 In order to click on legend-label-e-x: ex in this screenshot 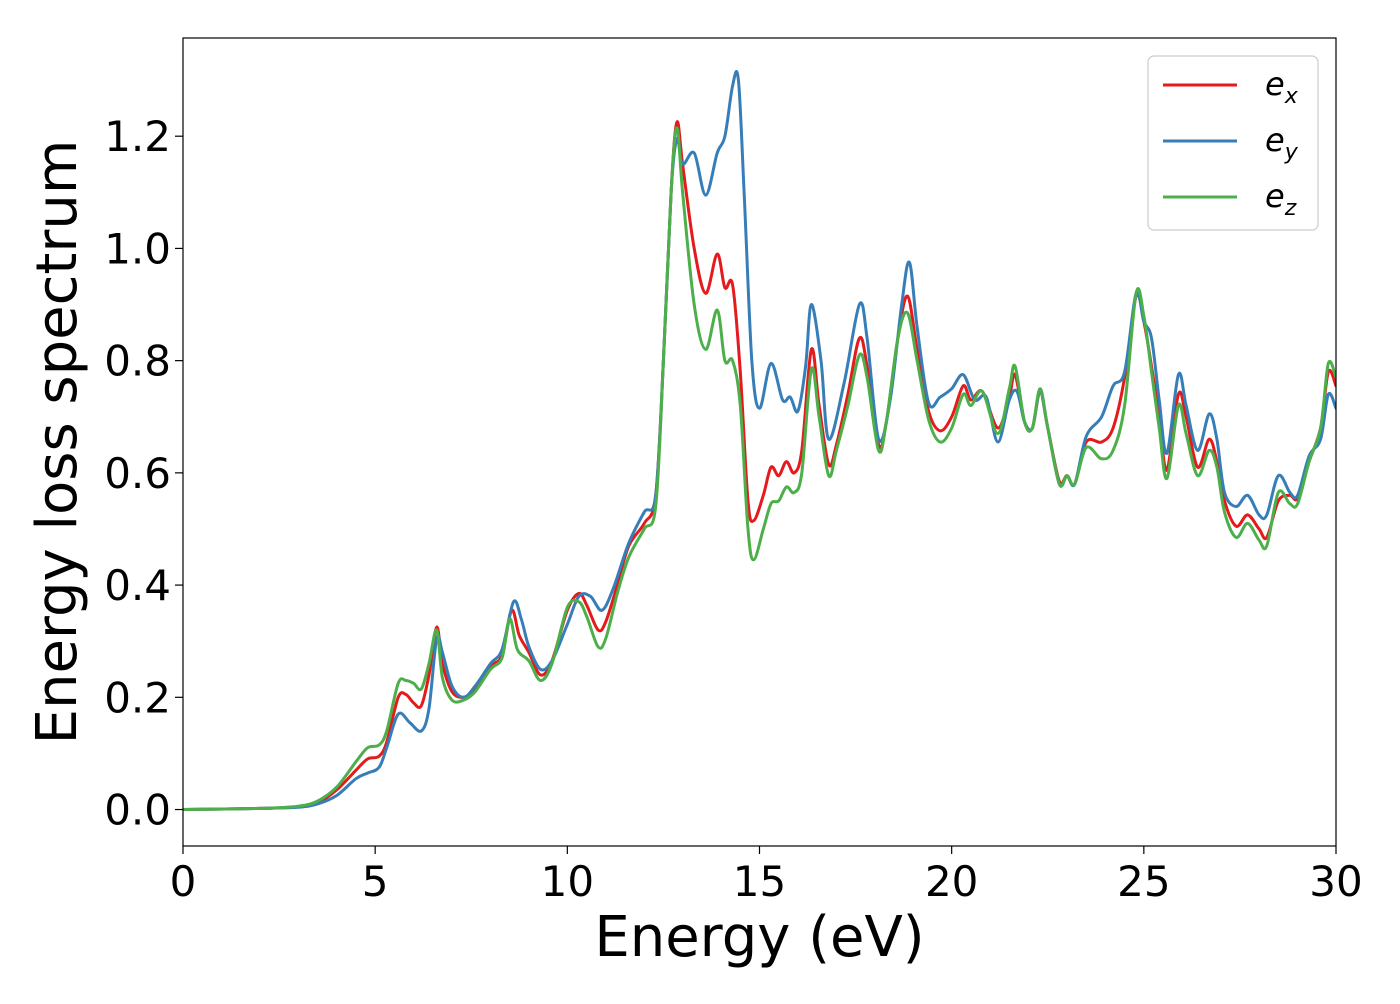, I will do `click(1282, 87)`.